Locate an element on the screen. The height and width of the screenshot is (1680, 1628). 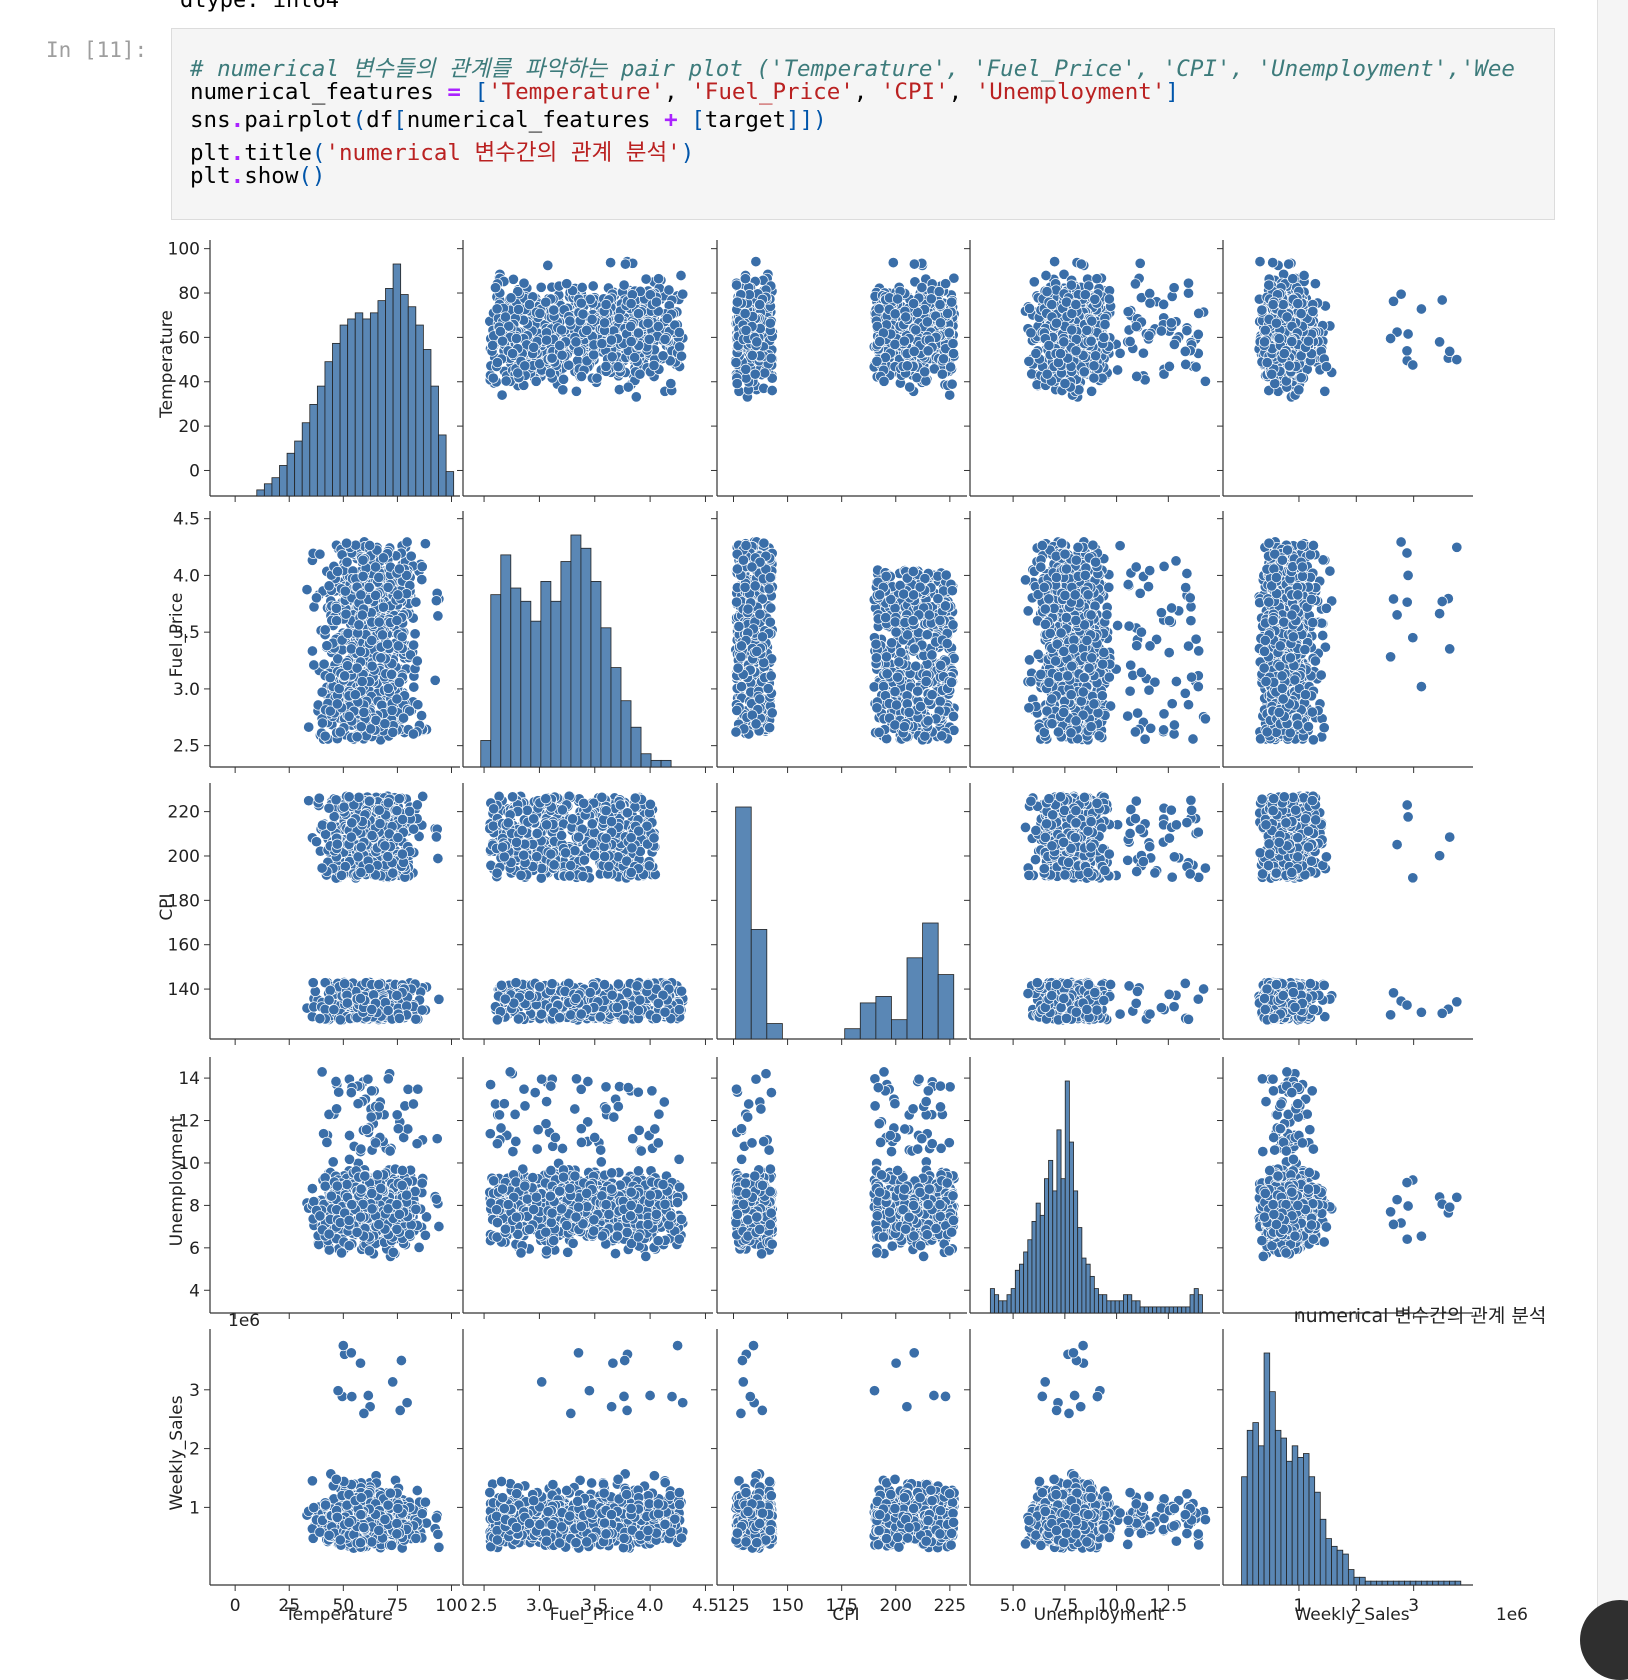
code-token: , is located at coordinates (677, 92).